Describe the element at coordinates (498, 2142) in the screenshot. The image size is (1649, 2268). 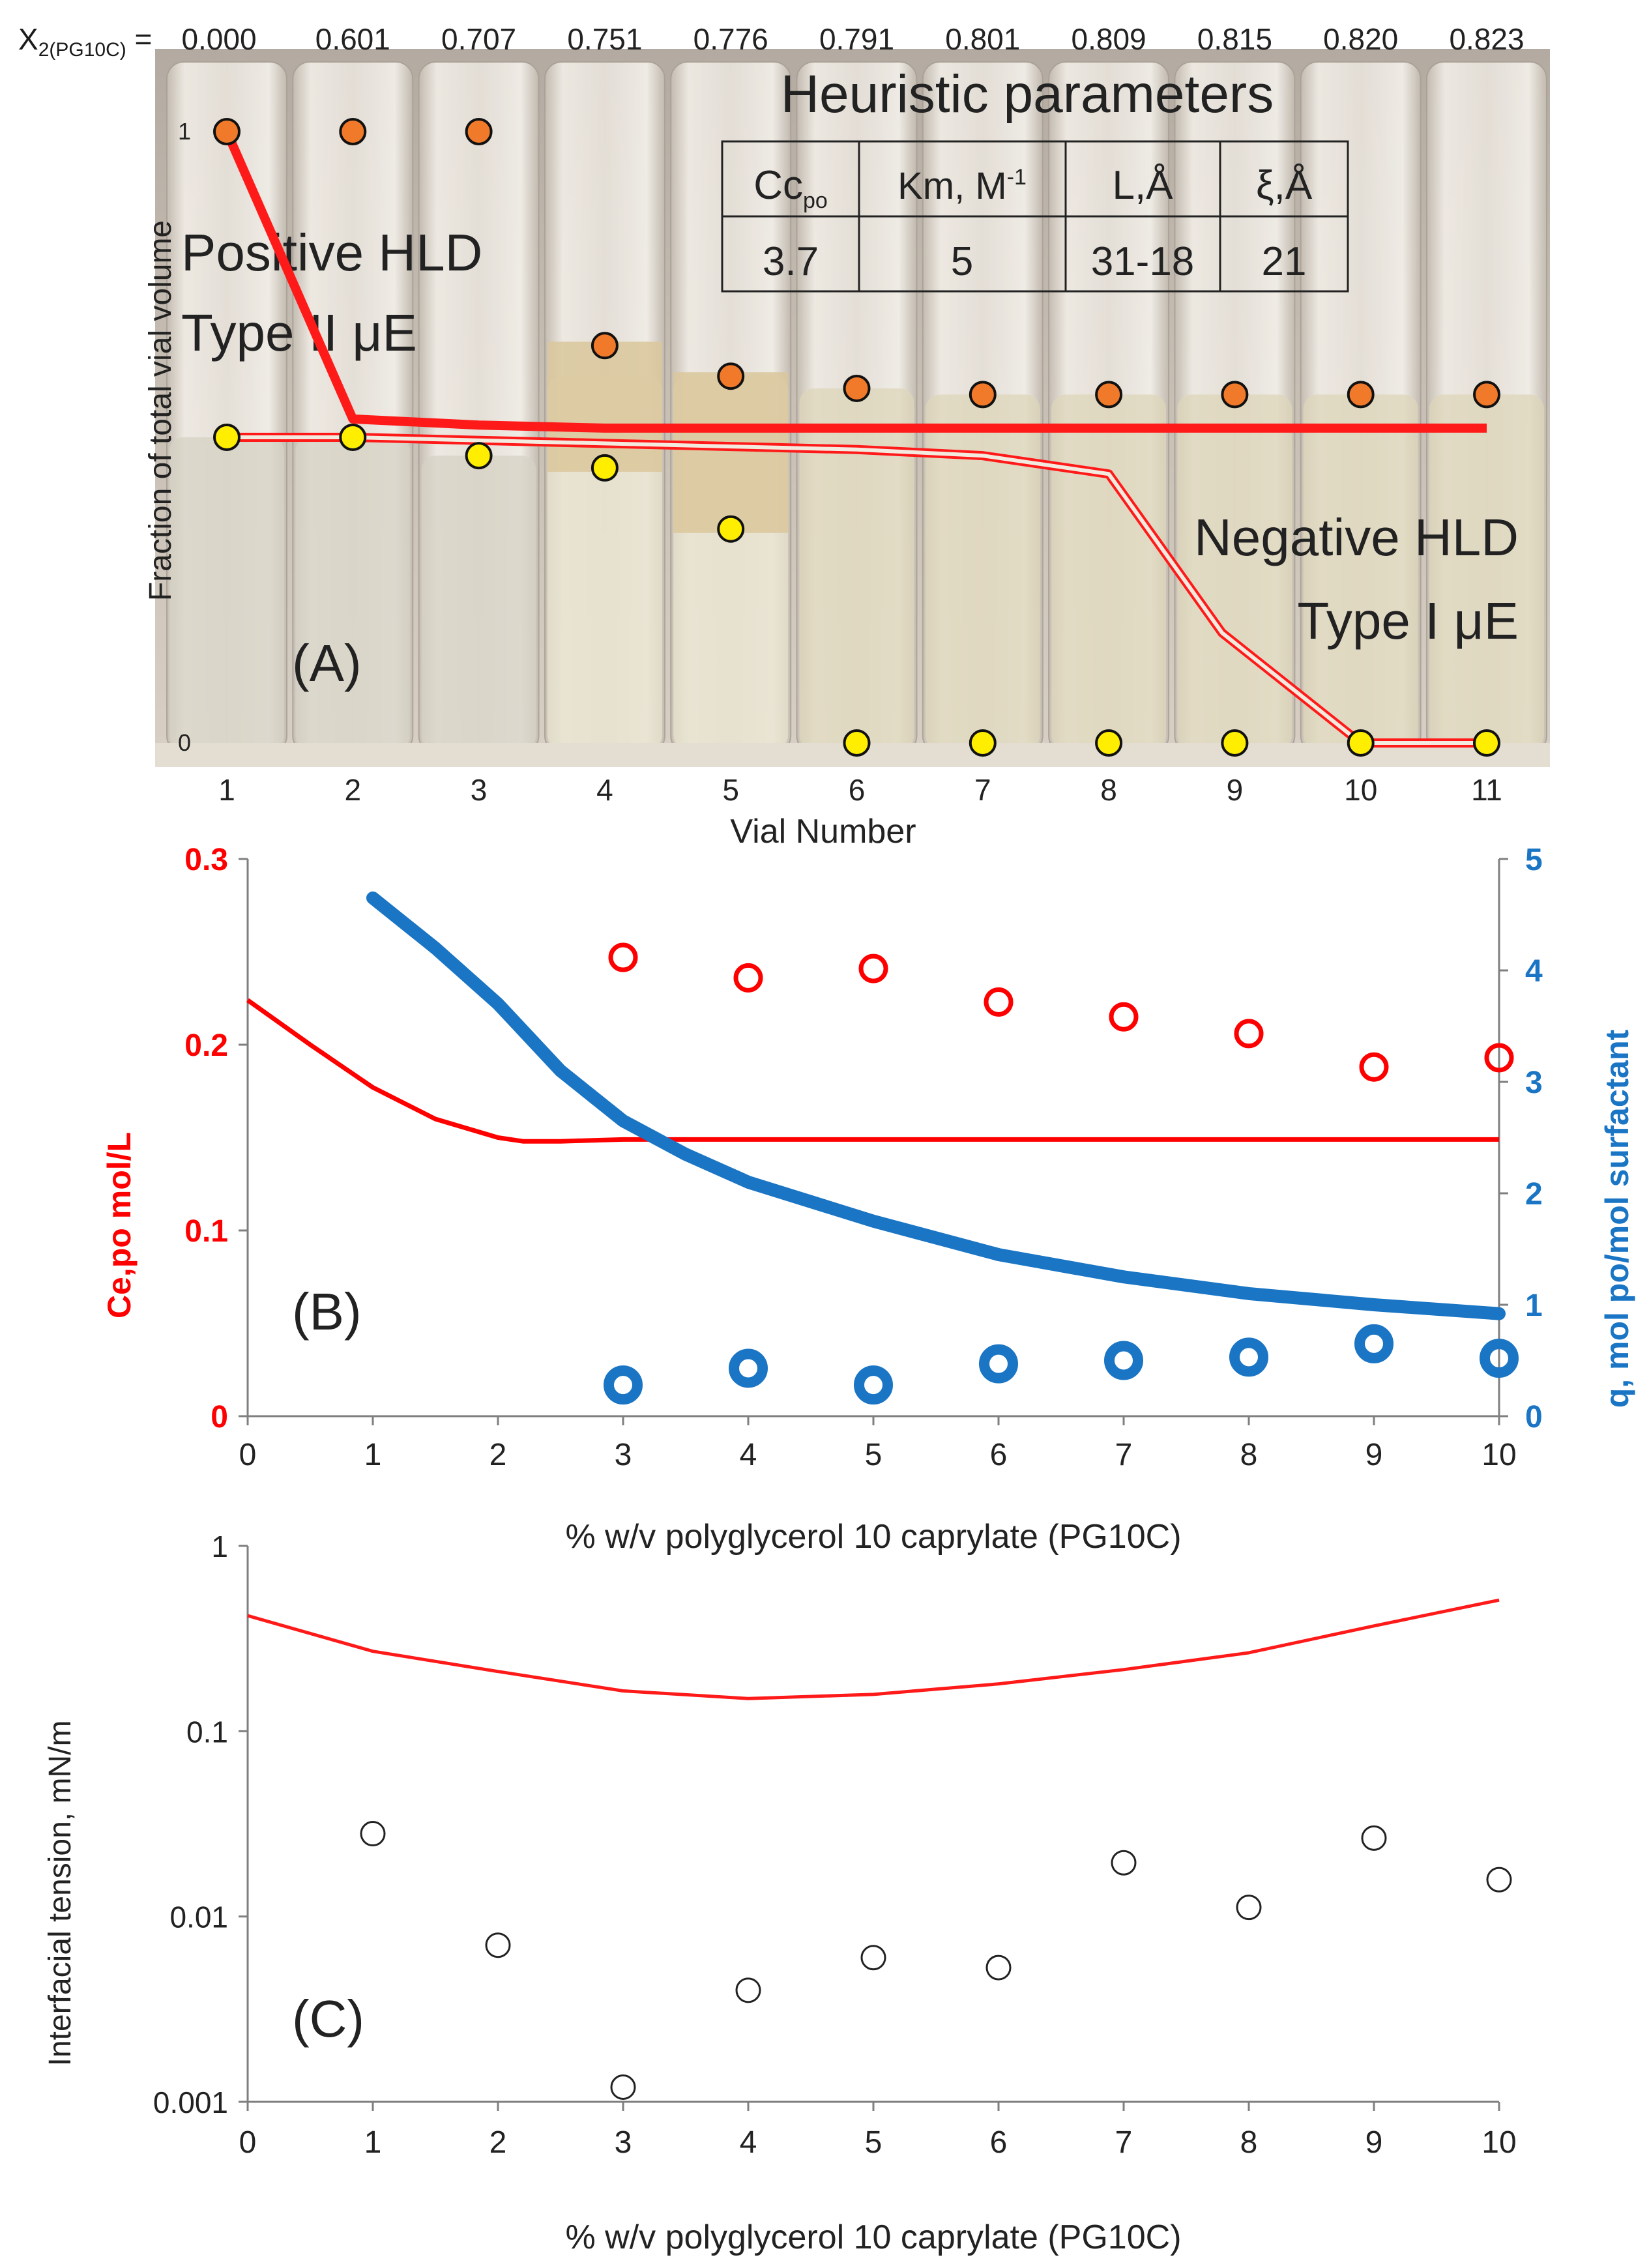
I see `panel-c-xtick: 2` at that location.